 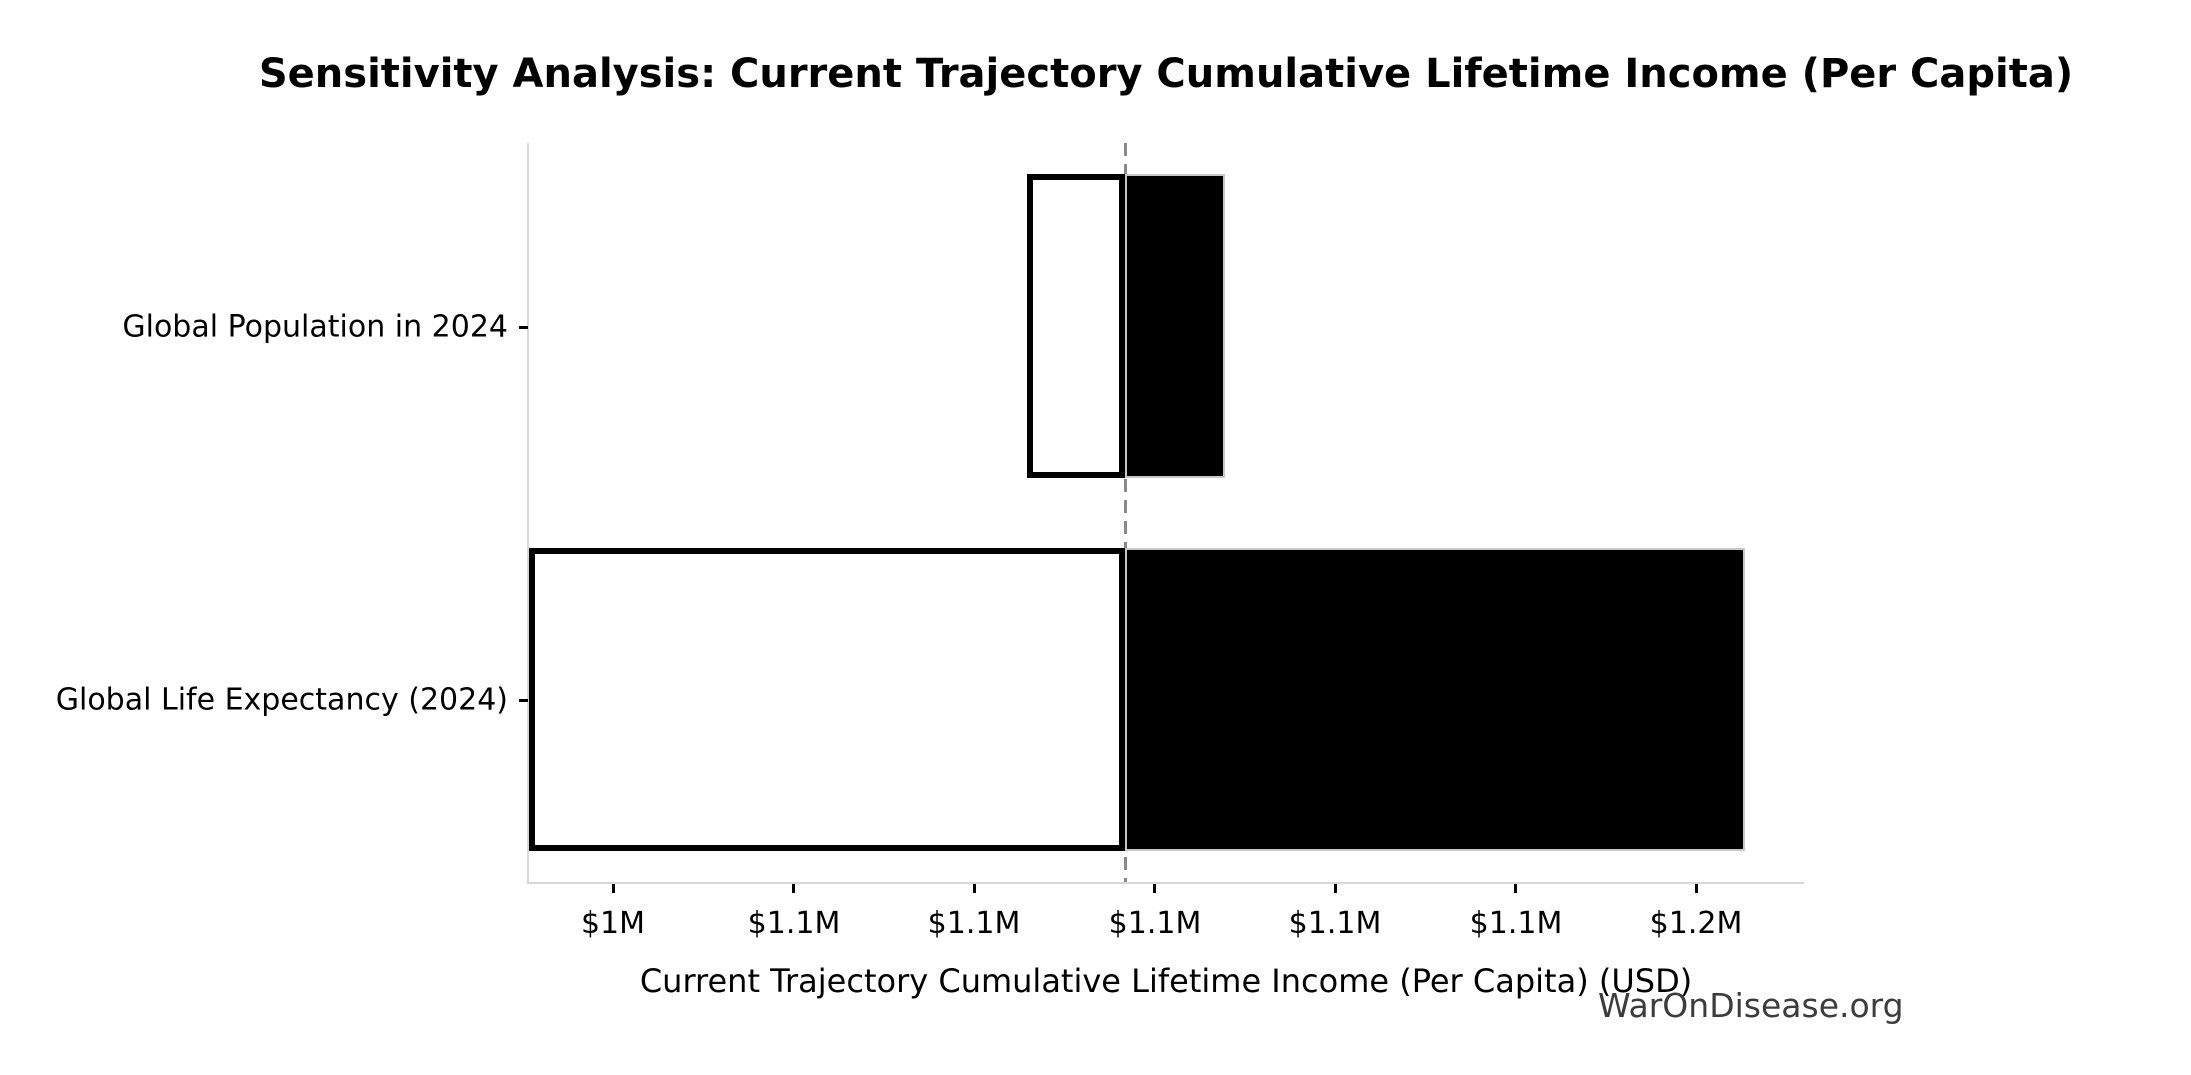 What do you see at coordinates (1175, 326) in the screenshot?
I see `bar-population-high-segment` at bounding box center [1175, 326].